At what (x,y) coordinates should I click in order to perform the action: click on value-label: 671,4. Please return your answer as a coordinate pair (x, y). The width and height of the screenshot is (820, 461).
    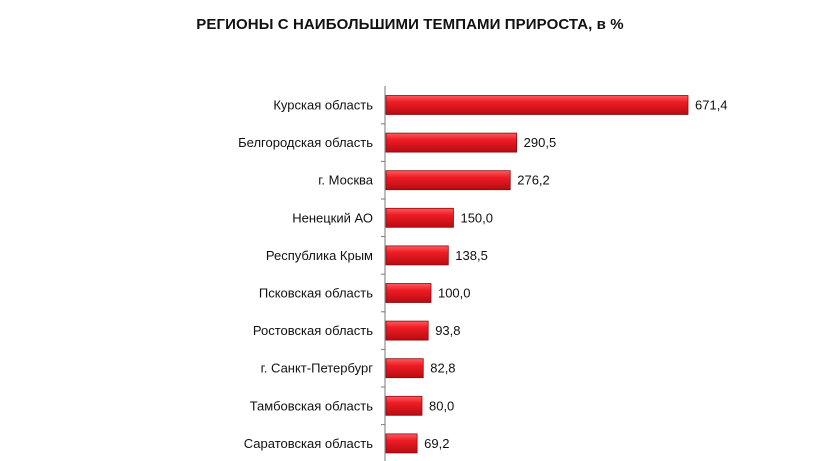
    Looking at the image, I should click on (711, 105).